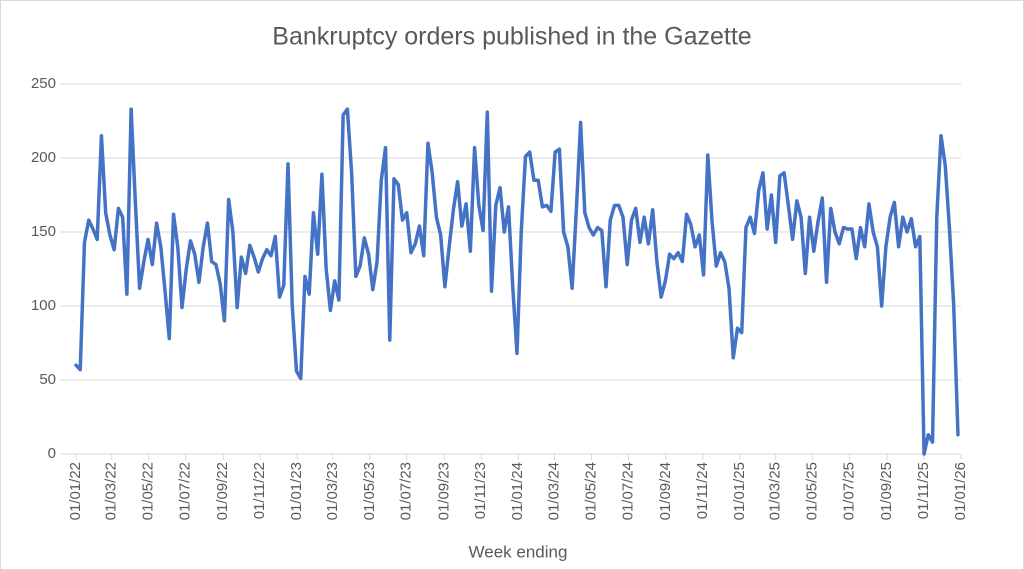 The height and width of the screenshot is (570, 1024). Describe the element at coordinates (665, 491) in the screenshot. I see `x-tick-label: 01/09/24` at that location.